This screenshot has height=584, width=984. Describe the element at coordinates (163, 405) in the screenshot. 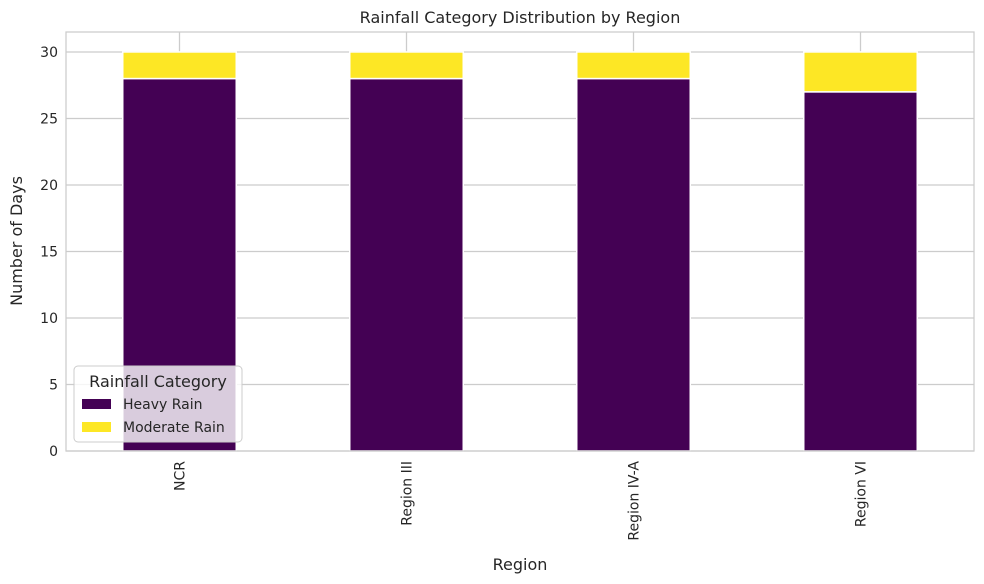

I see `legend-label-heavy-rain: Heavy Rain` at that location.